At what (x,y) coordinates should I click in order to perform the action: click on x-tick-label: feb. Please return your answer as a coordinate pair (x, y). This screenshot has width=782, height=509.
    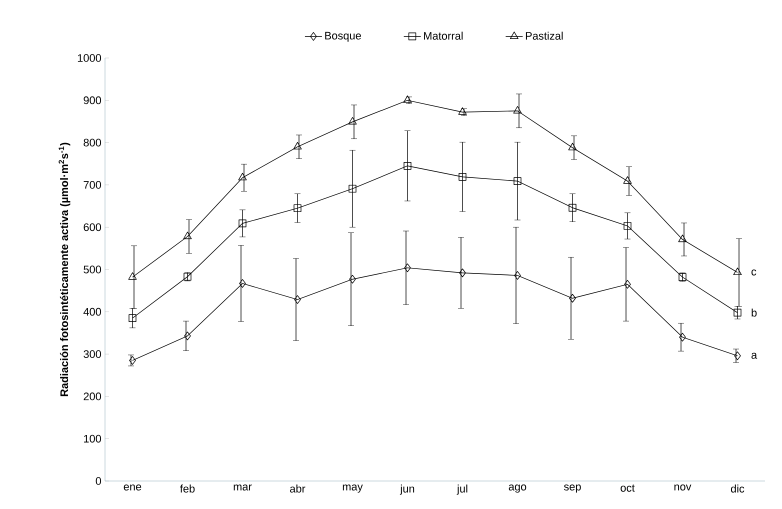
    Looking at the image, I should click on (187, 488).